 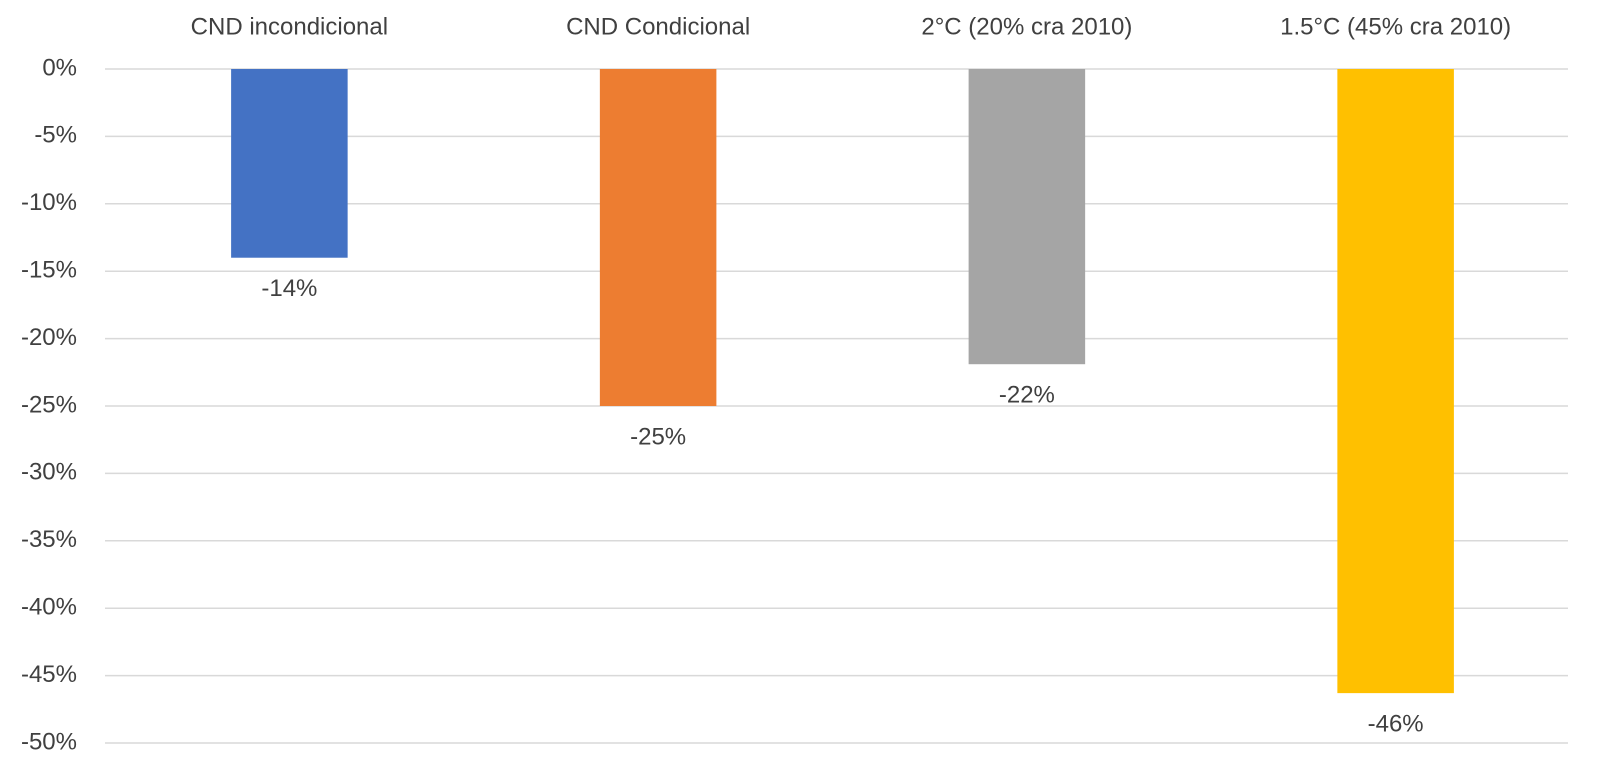 I want to click on category-label: CND incondicional, so click(x=289, y=26).